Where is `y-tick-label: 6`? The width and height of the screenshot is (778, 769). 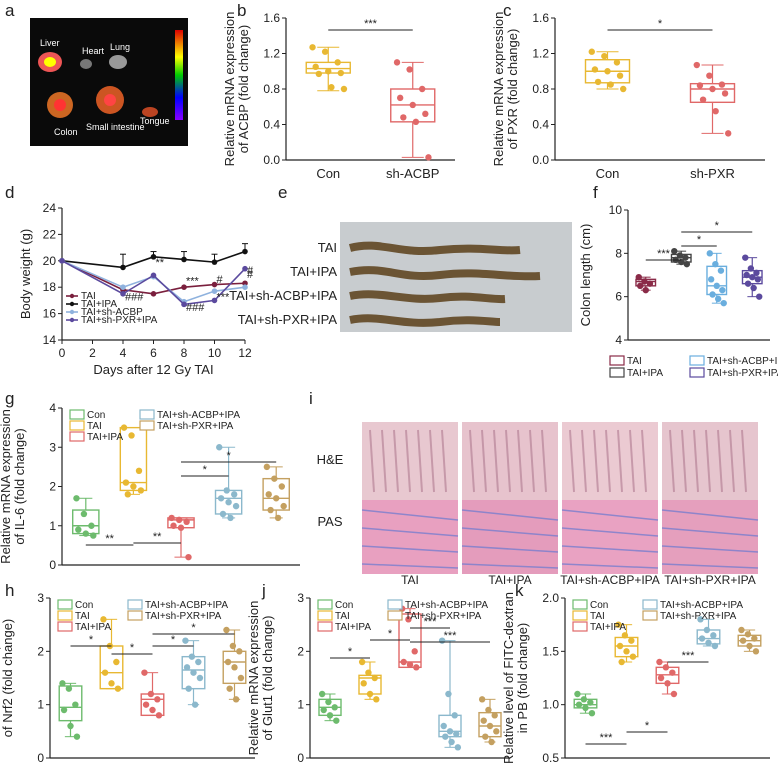 y-tick-label: 6 is located at coordinates (618, 297).